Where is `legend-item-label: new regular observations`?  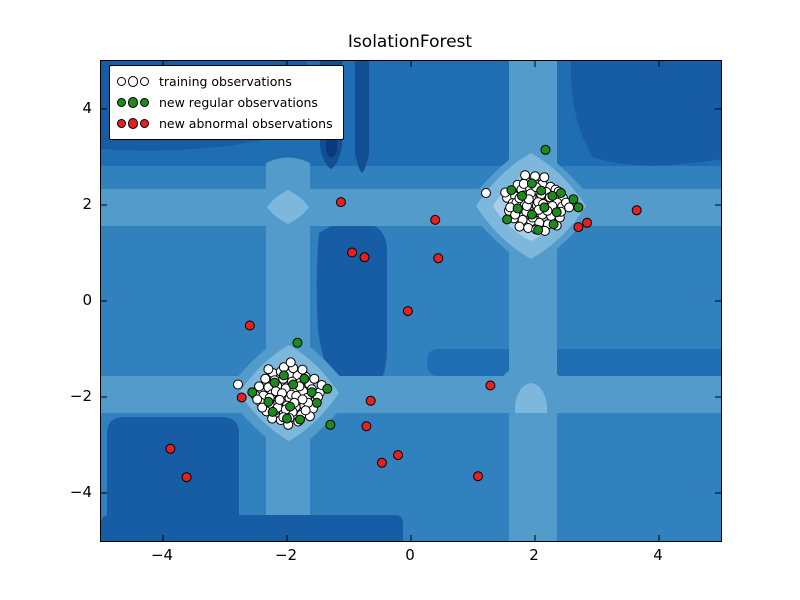
legend-item-label: new regular observations is located at coordinates (238, 102).